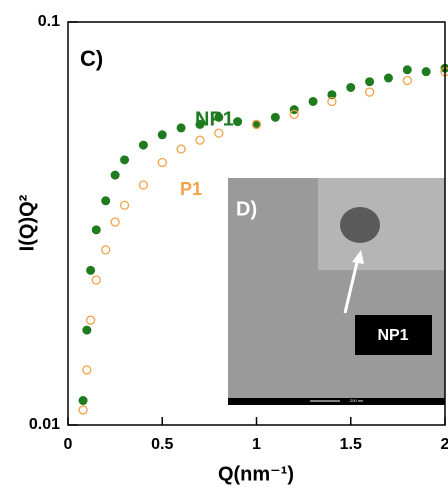 This screenshot has width=448, height=500. I want to click on series-label: NP1, so click(214, 119).